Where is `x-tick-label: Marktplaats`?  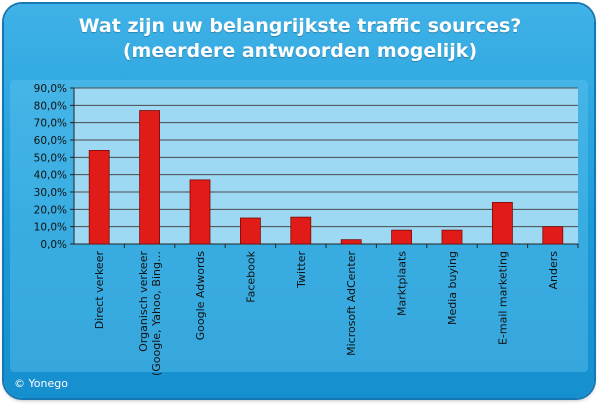
x-tick-label: Marktplaats is located at coordinates (402, 283).